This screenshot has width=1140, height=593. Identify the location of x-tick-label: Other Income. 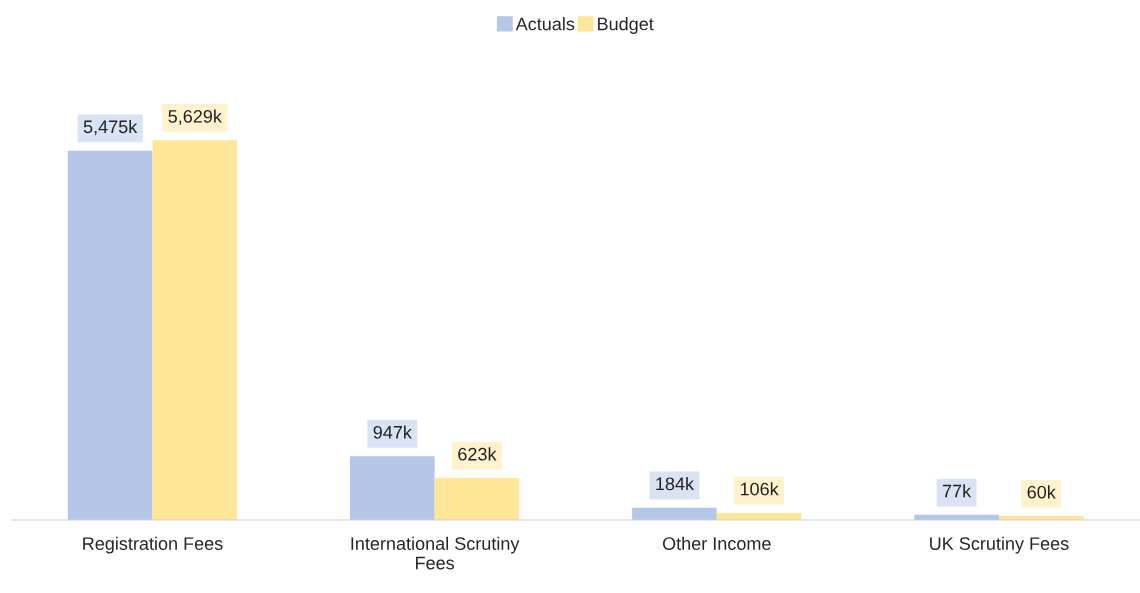
(716, 543).